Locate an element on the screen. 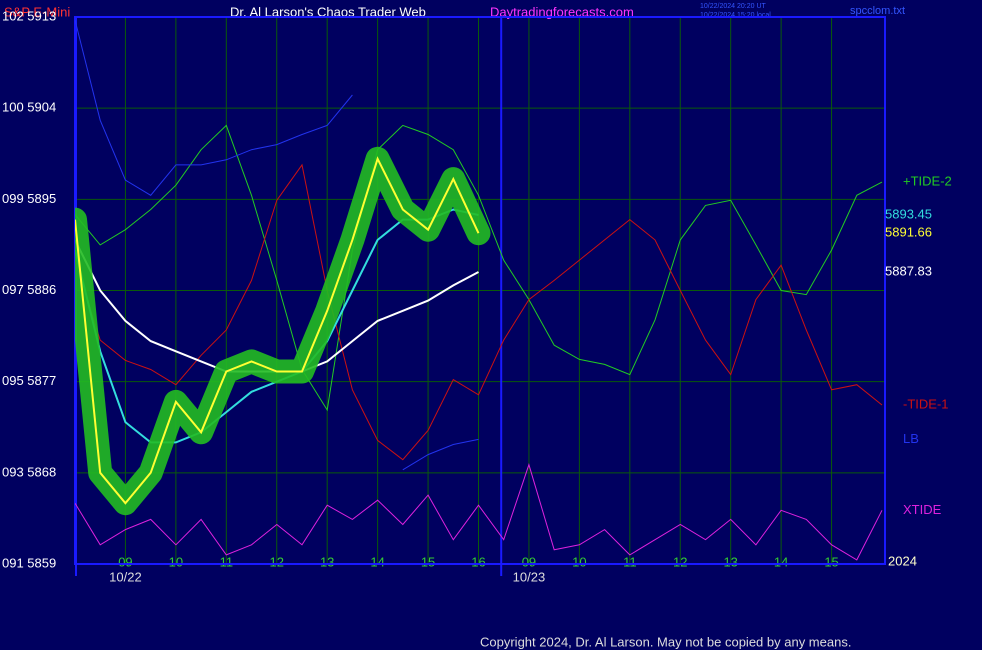  value-label: 5893.45 is located at coordinates (908, 213).